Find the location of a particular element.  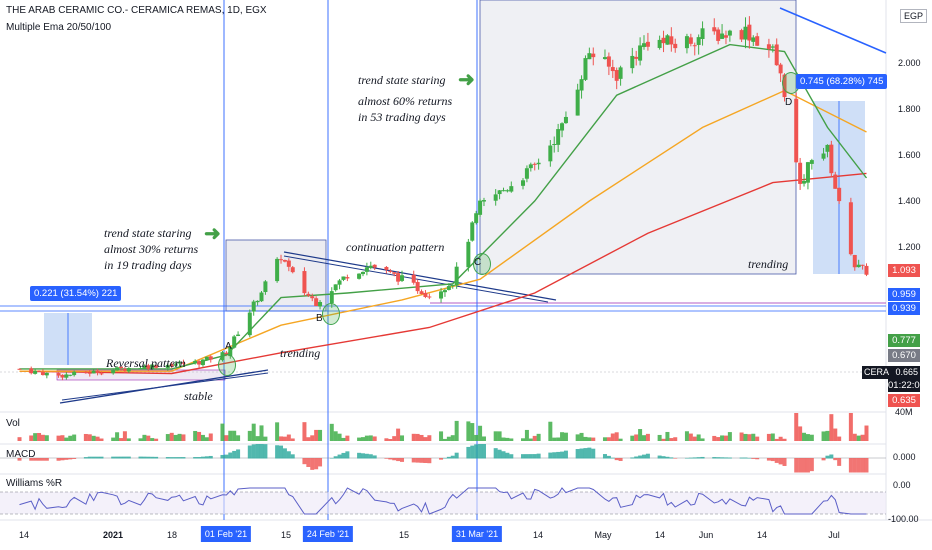

measure-up-label: 0.221 (31.54%) 221 is located at coordinates (76, 293).